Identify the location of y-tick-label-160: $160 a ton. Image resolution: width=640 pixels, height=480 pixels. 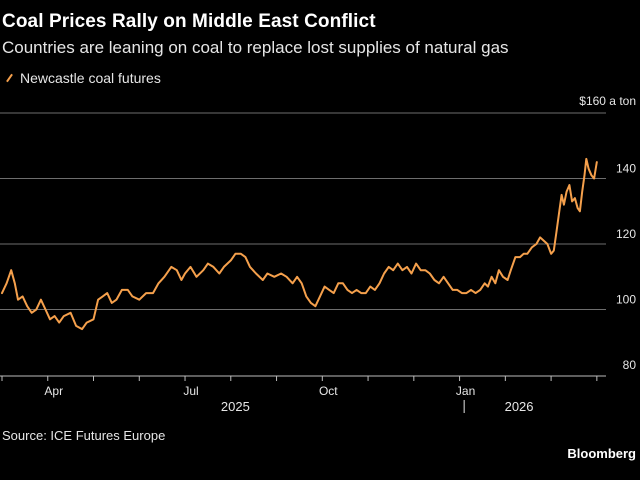
(607, 101).